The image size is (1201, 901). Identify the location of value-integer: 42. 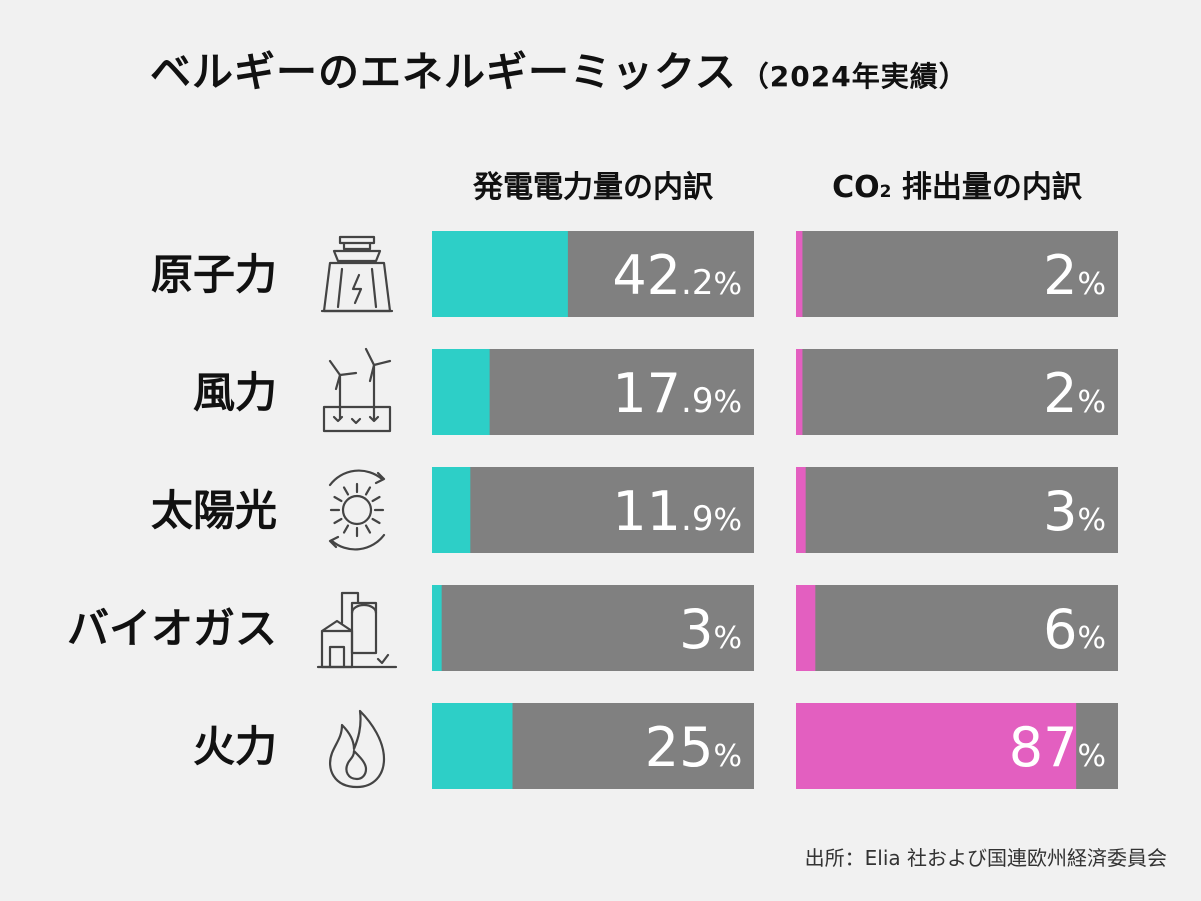
(646, 275).